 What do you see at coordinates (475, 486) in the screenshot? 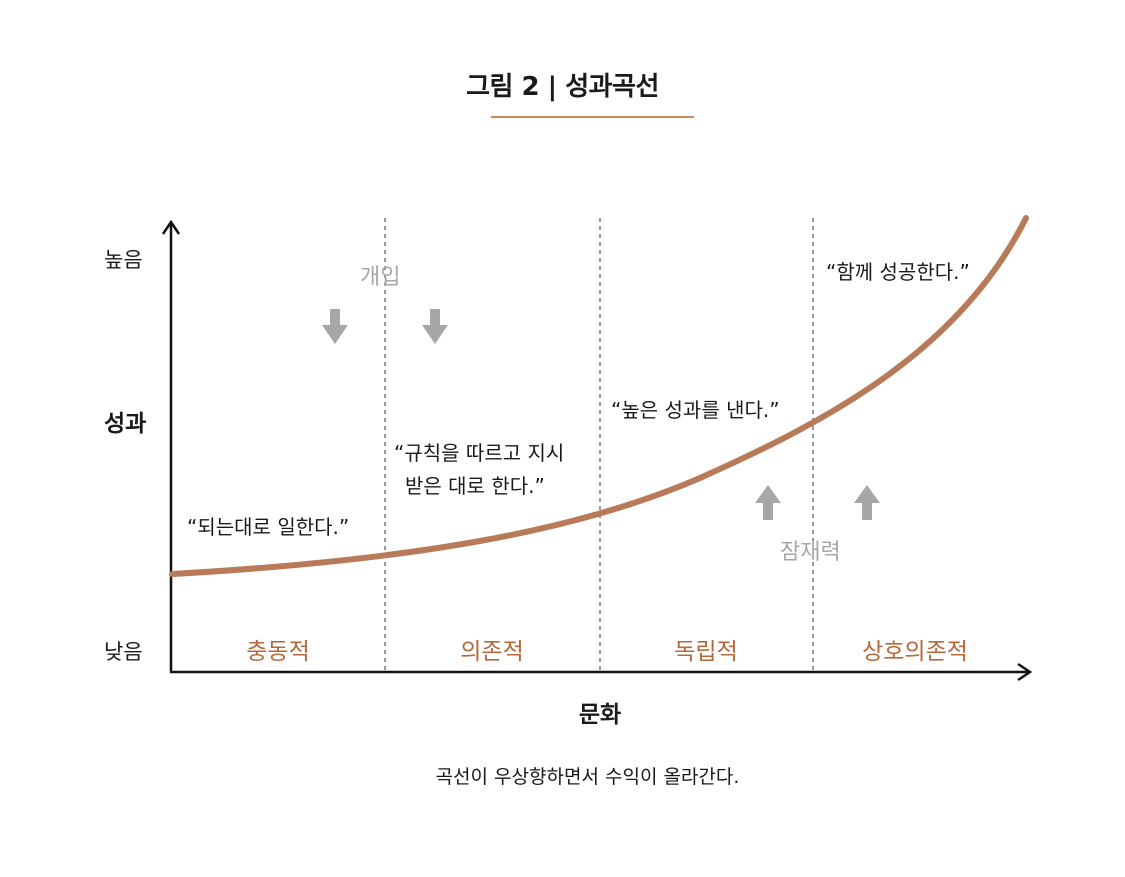
I see `quote-dependent-line2: 받은 대로 한다.”` at bounding box center [475, 486].